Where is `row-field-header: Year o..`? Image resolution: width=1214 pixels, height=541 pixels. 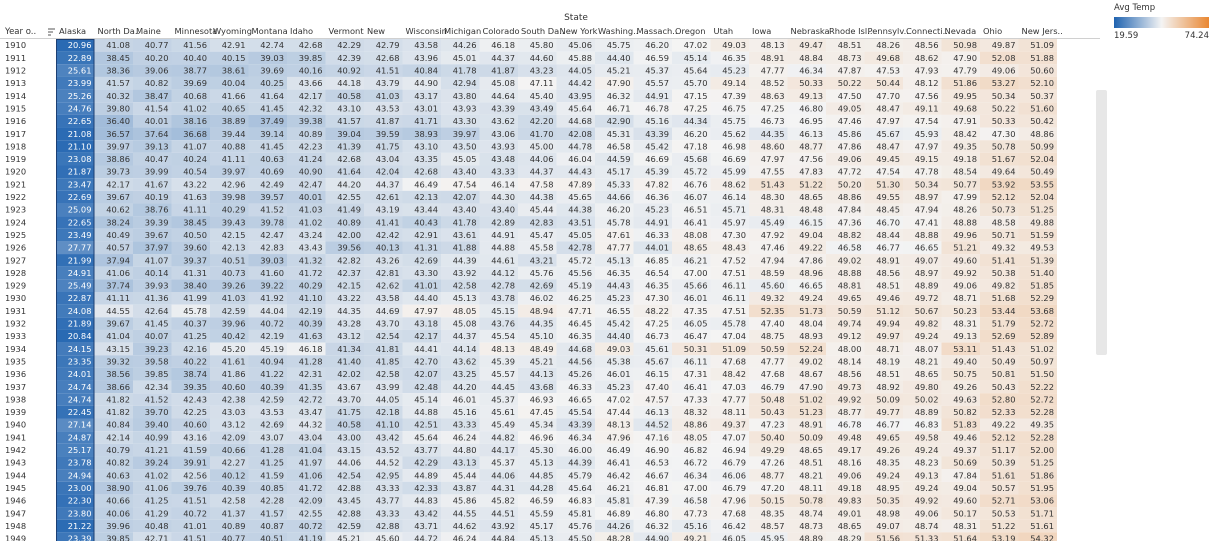
row-field-header: Year o.. is located at coordinates (20, 32).